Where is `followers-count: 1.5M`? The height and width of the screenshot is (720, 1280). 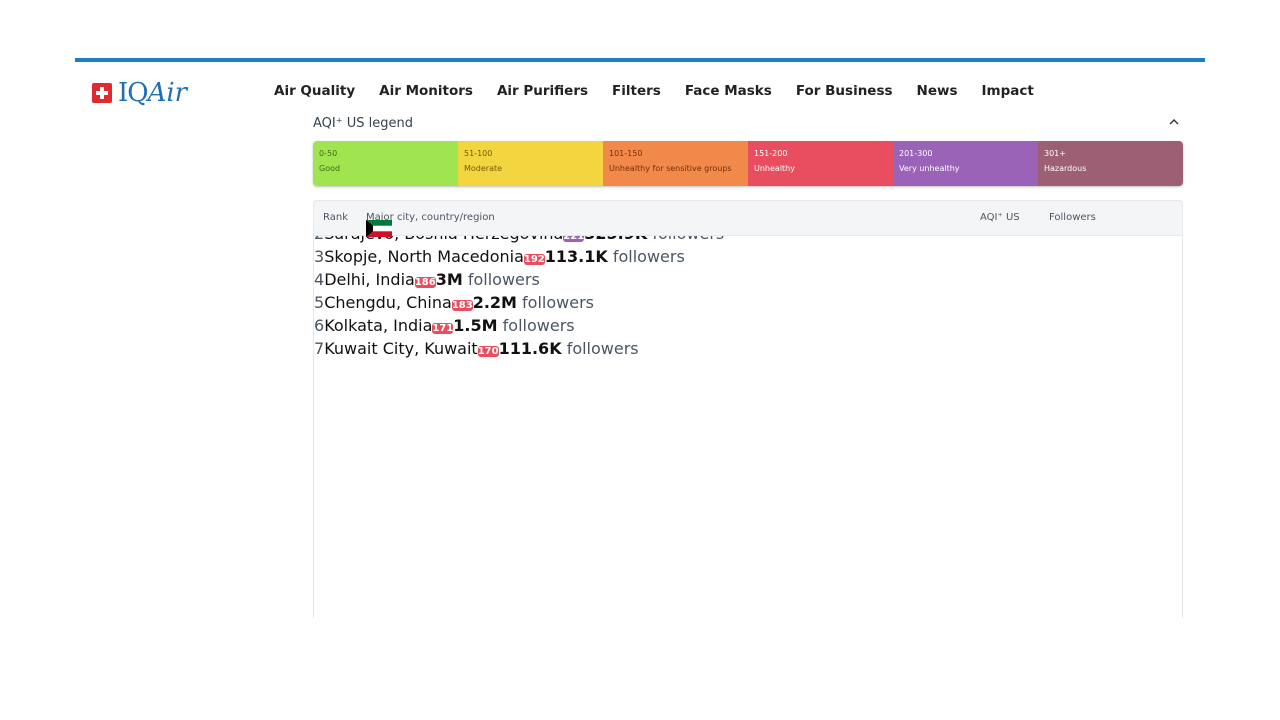
followers-count: 1.5M is located at coordinates (475, 325).